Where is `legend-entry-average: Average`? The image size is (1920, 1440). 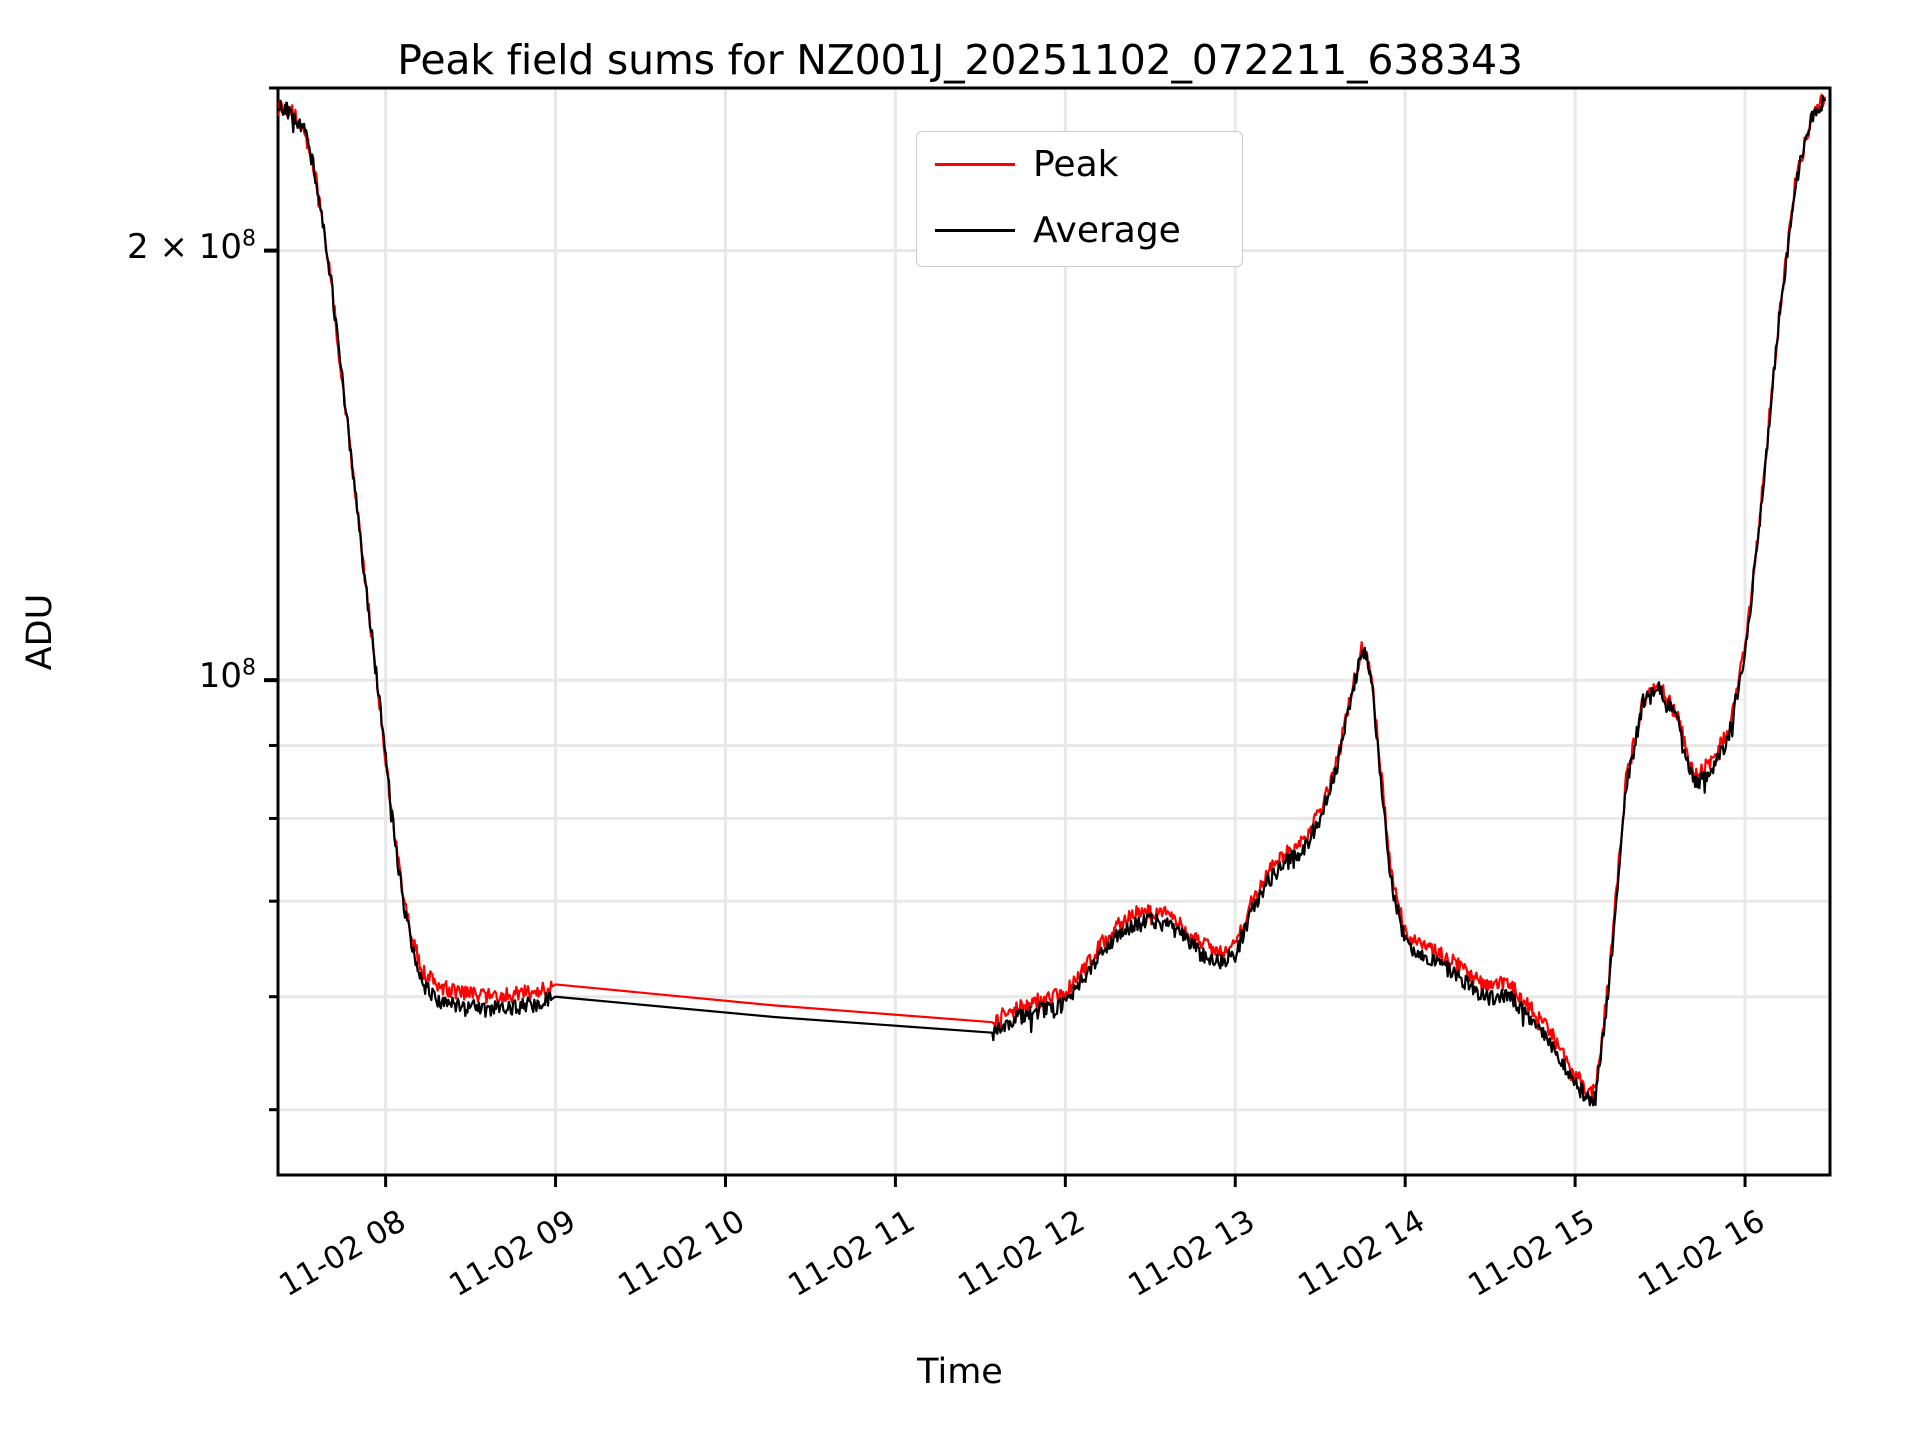
legend-entry-average: Average is located at coordinates (1049, 230).